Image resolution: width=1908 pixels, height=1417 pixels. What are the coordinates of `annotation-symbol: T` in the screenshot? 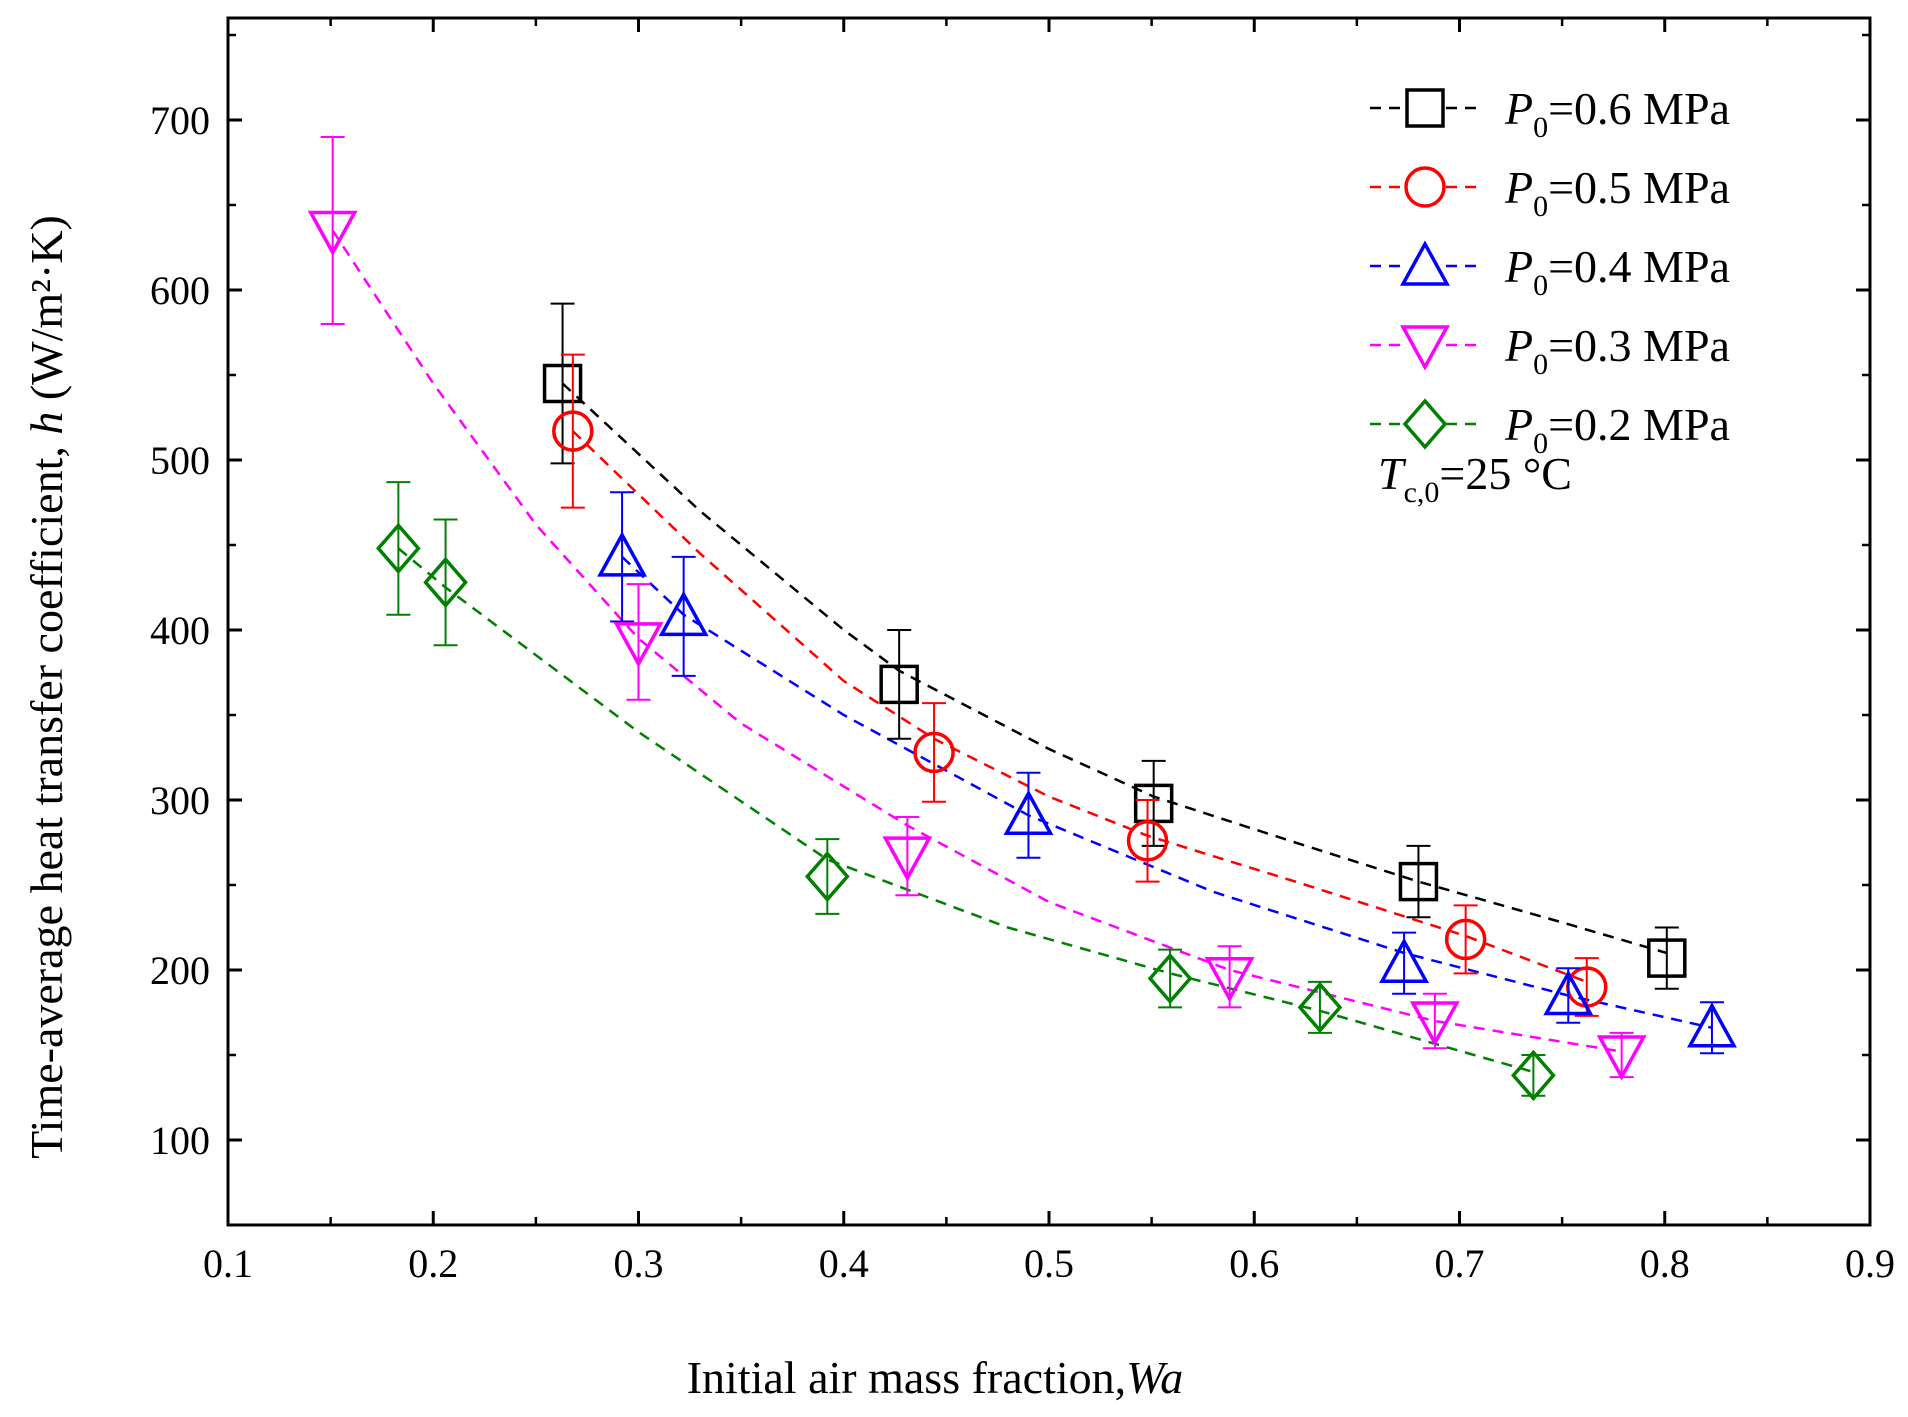 It's located at (1392, 473).